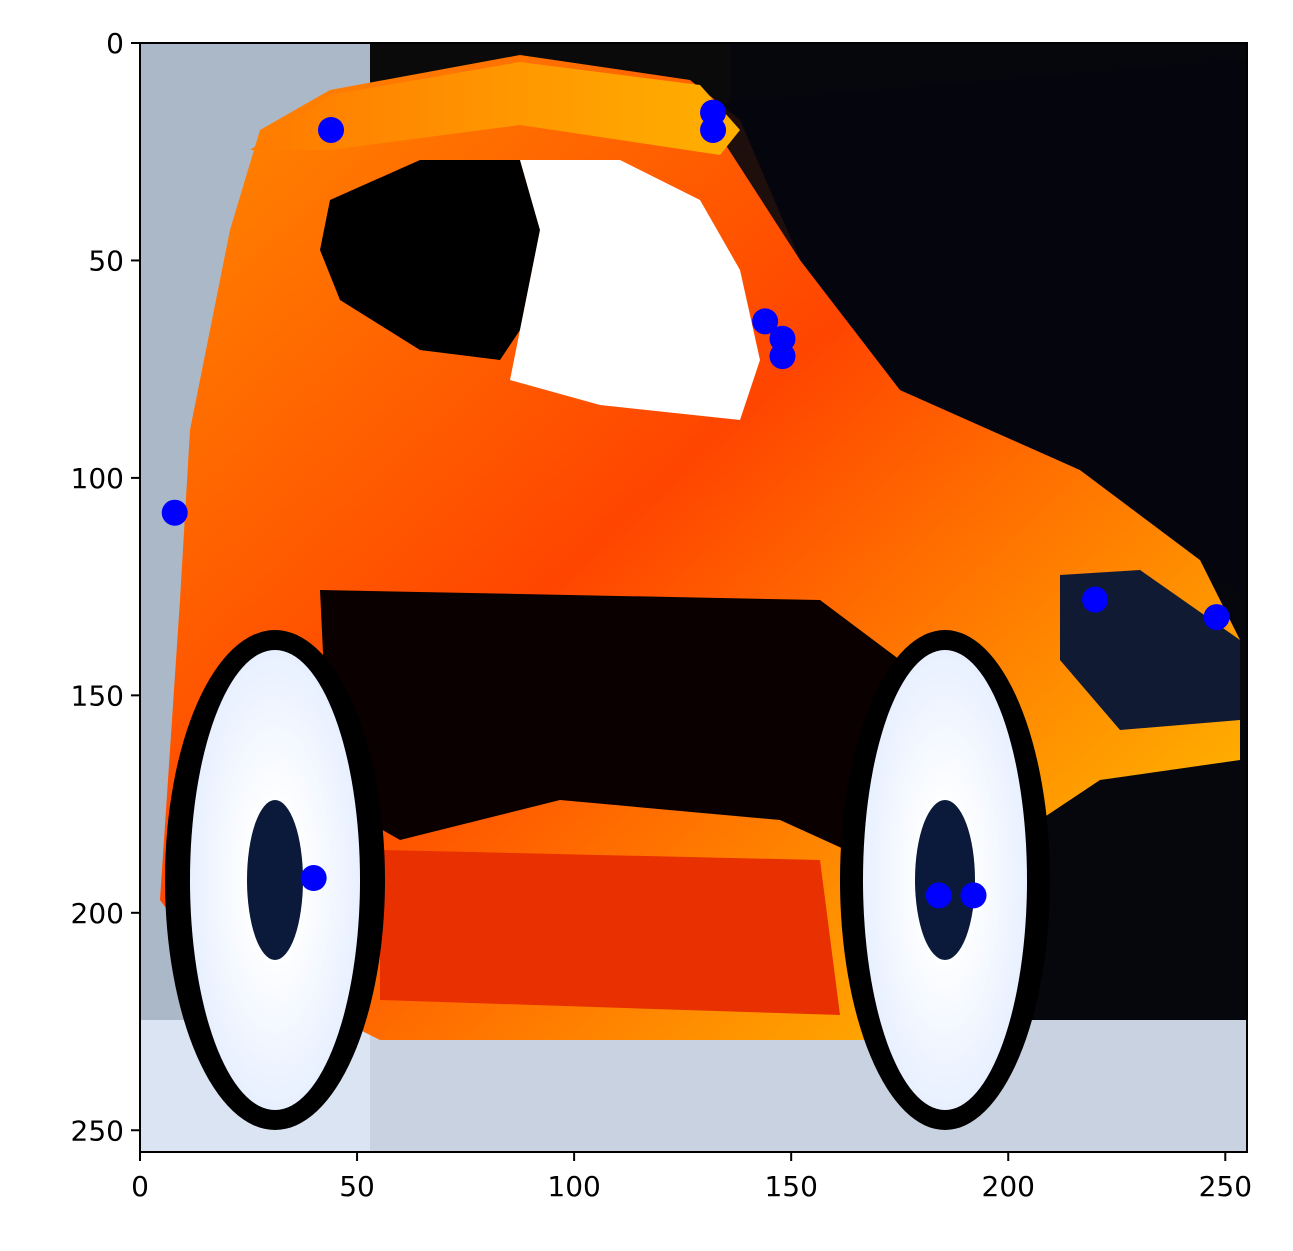 The width and height of the screenshot is (1293, 1251). I want to click on x-axis-ticks: 0 50 100 150 200 250, so click(691, 1177).